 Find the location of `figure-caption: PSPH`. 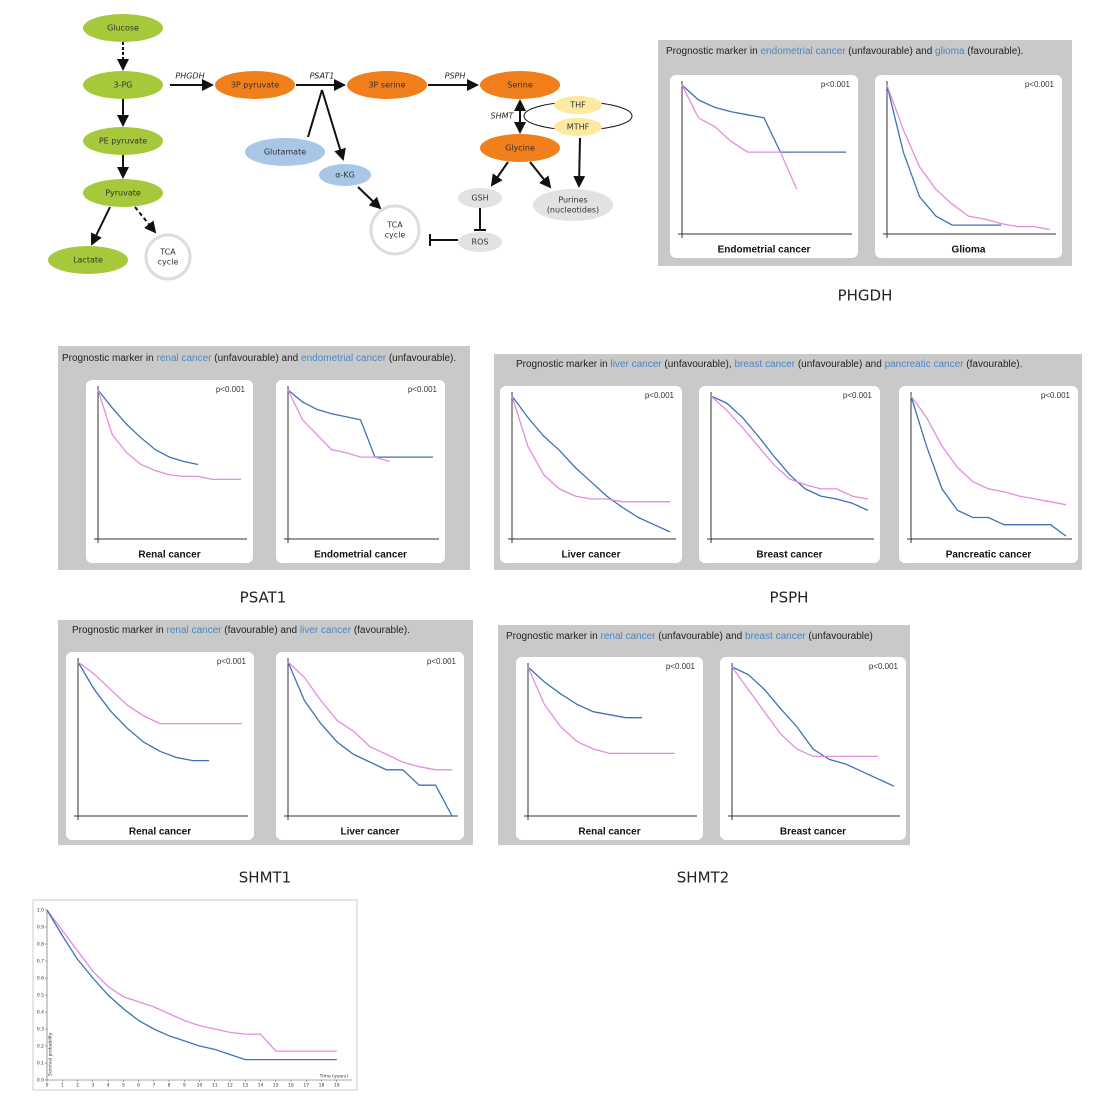

figure-caption: PSPH is located at coordinates (789, 598).